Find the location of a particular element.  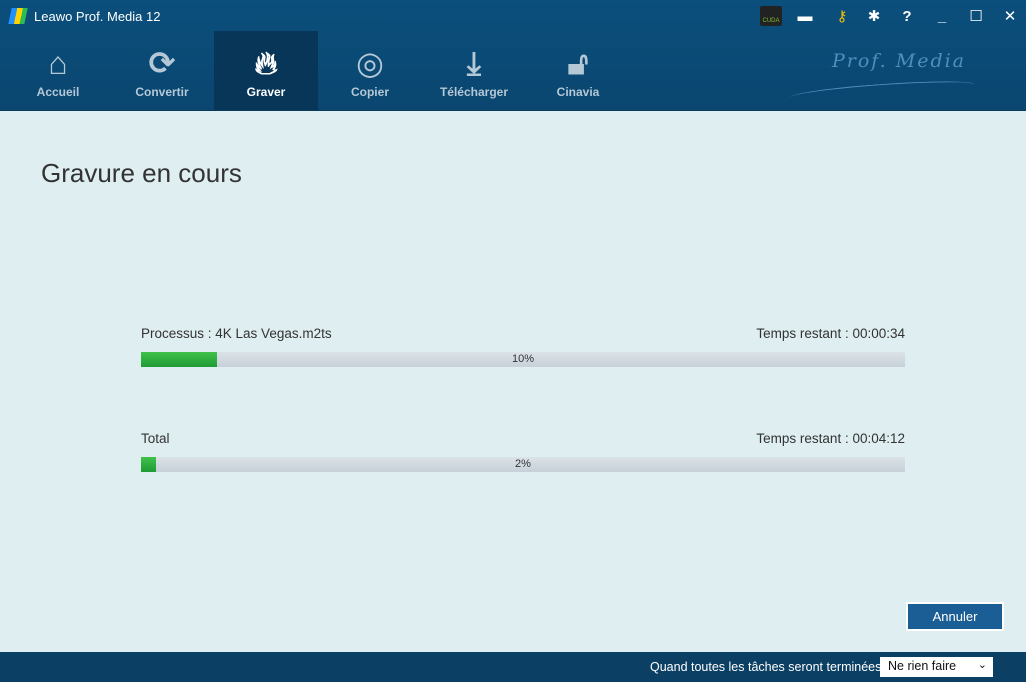

download-icon: ⤓ is located at coordinates (474, 63).